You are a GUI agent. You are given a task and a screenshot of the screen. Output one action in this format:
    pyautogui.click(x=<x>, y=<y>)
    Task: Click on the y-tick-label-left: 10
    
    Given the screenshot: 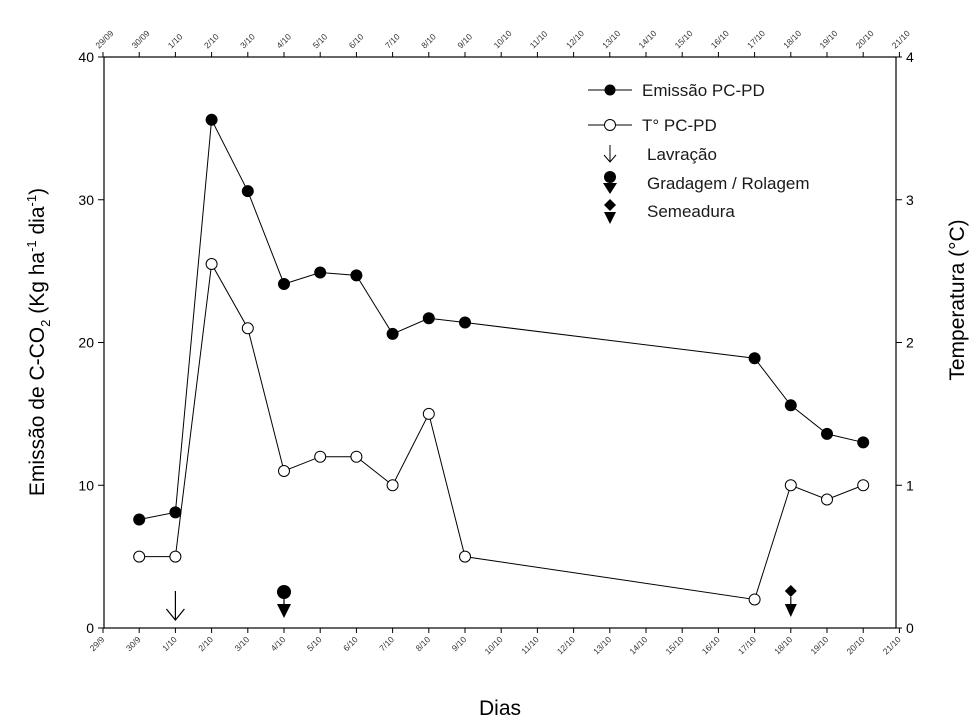 What is the action you would take?
    pyautogui.click(x=86, y=485)
    